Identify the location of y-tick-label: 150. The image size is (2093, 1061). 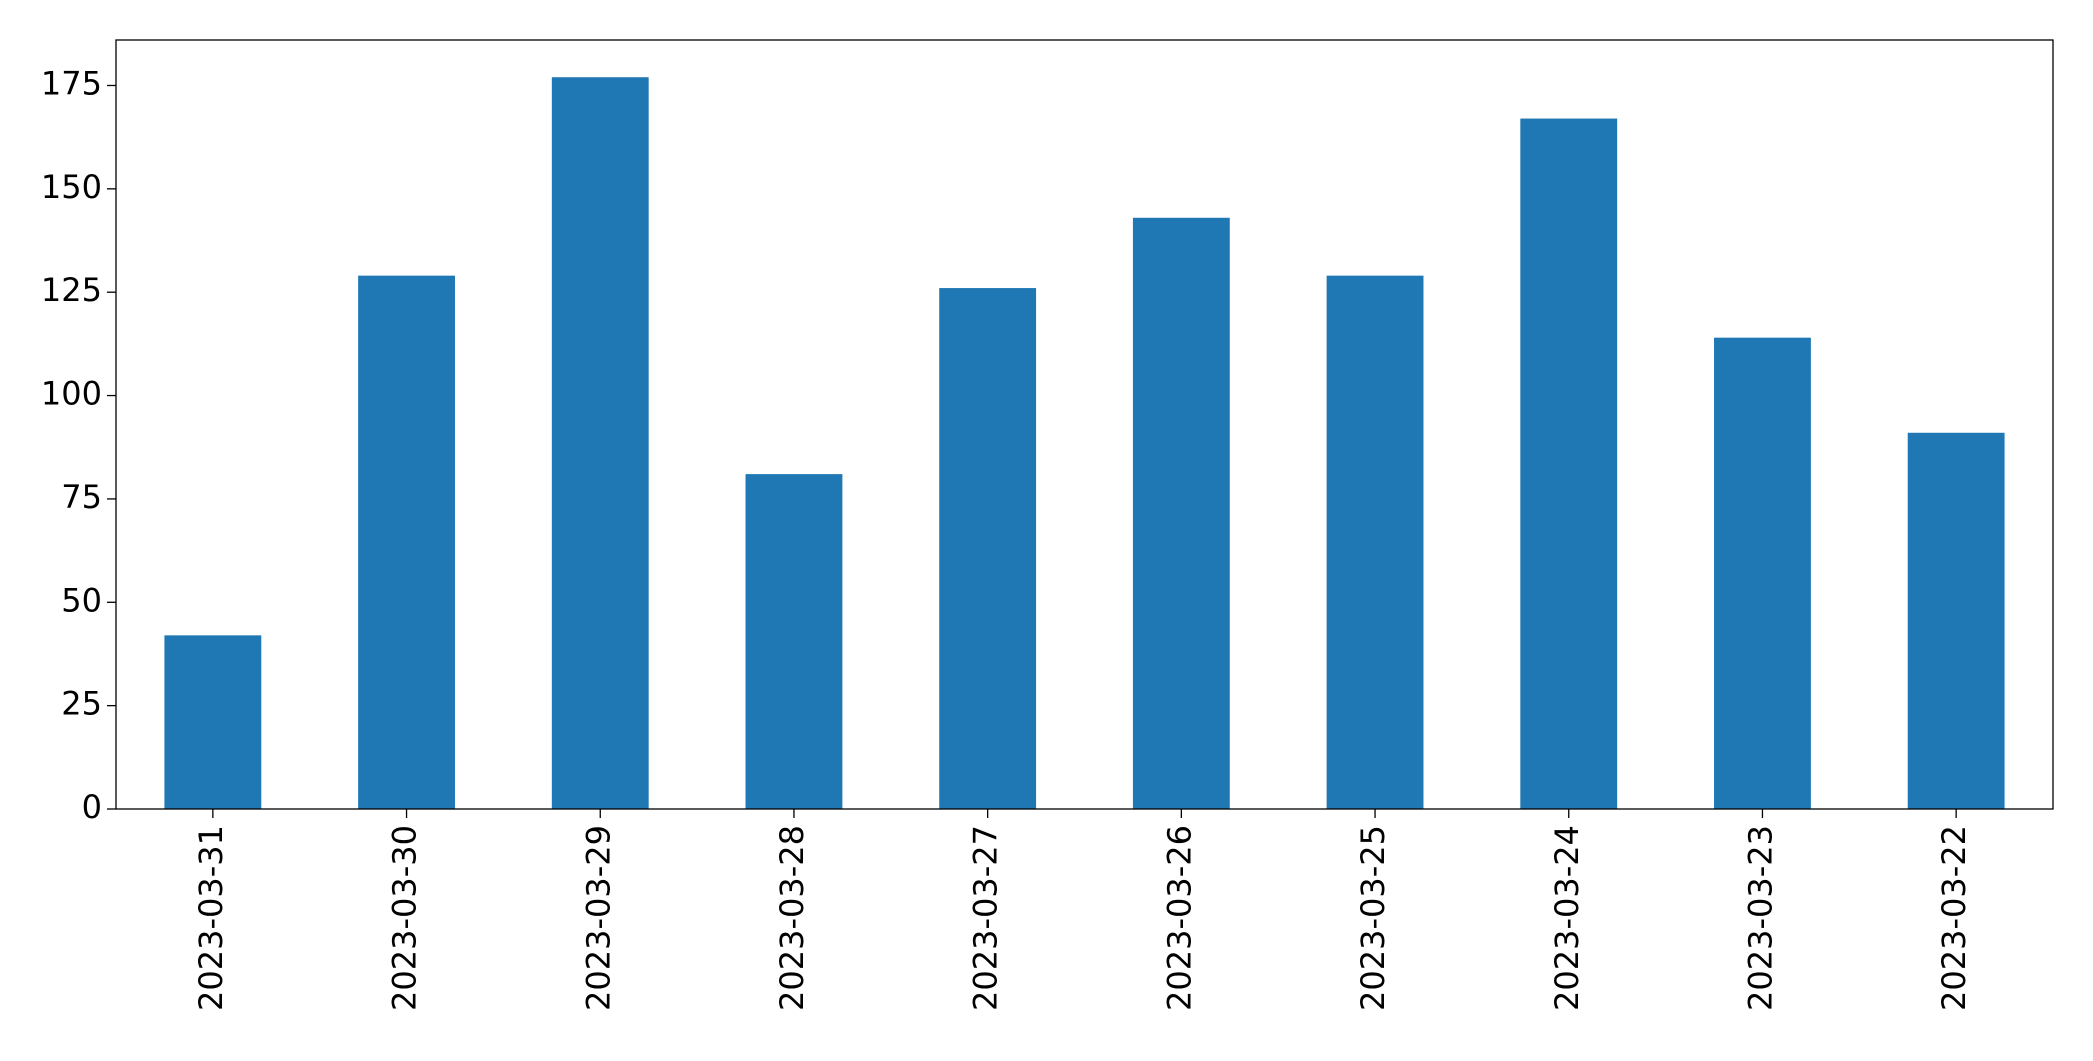
(71, 187).